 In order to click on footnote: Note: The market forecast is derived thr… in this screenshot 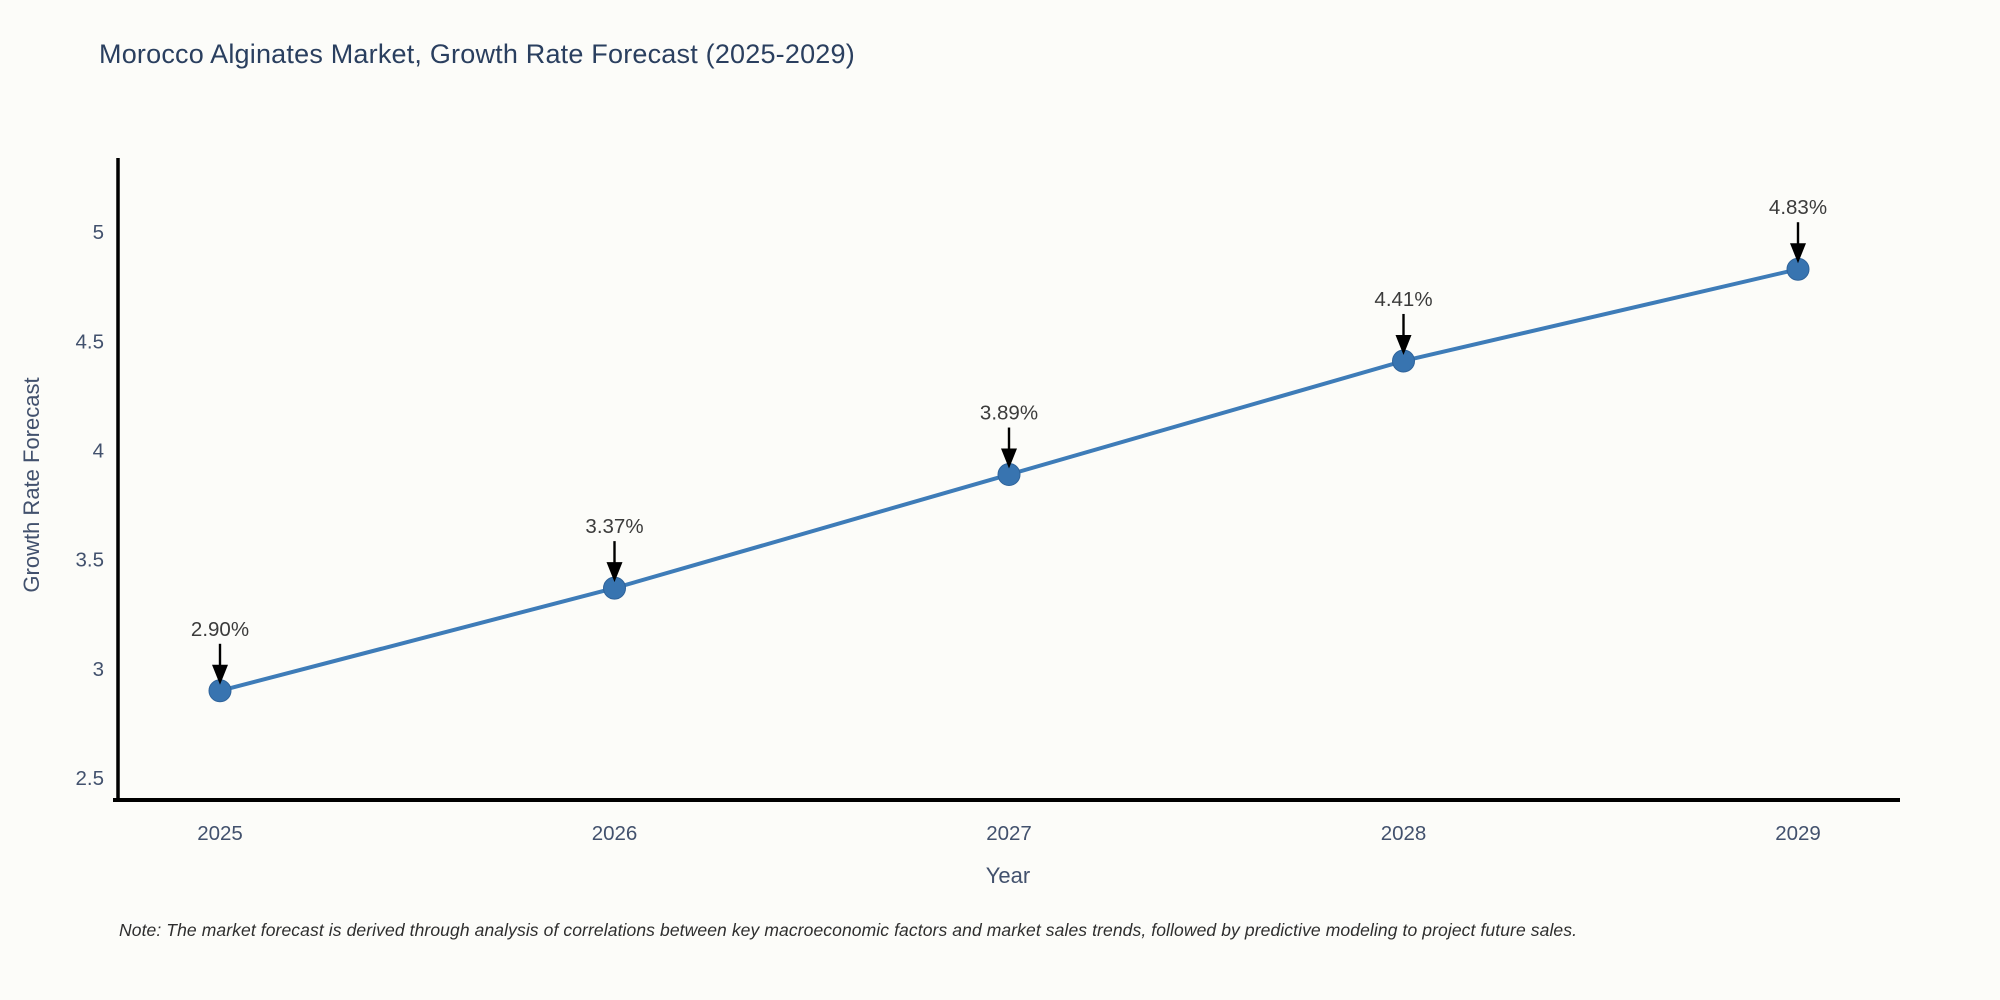, I will do `click(848, 930)`.